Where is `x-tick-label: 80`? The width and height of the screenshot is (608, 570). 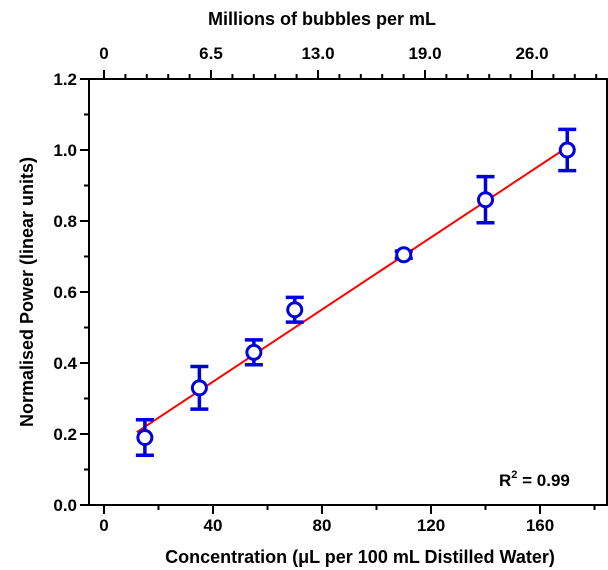 x-tick-label: 80 is located at coordinates (322, 525).